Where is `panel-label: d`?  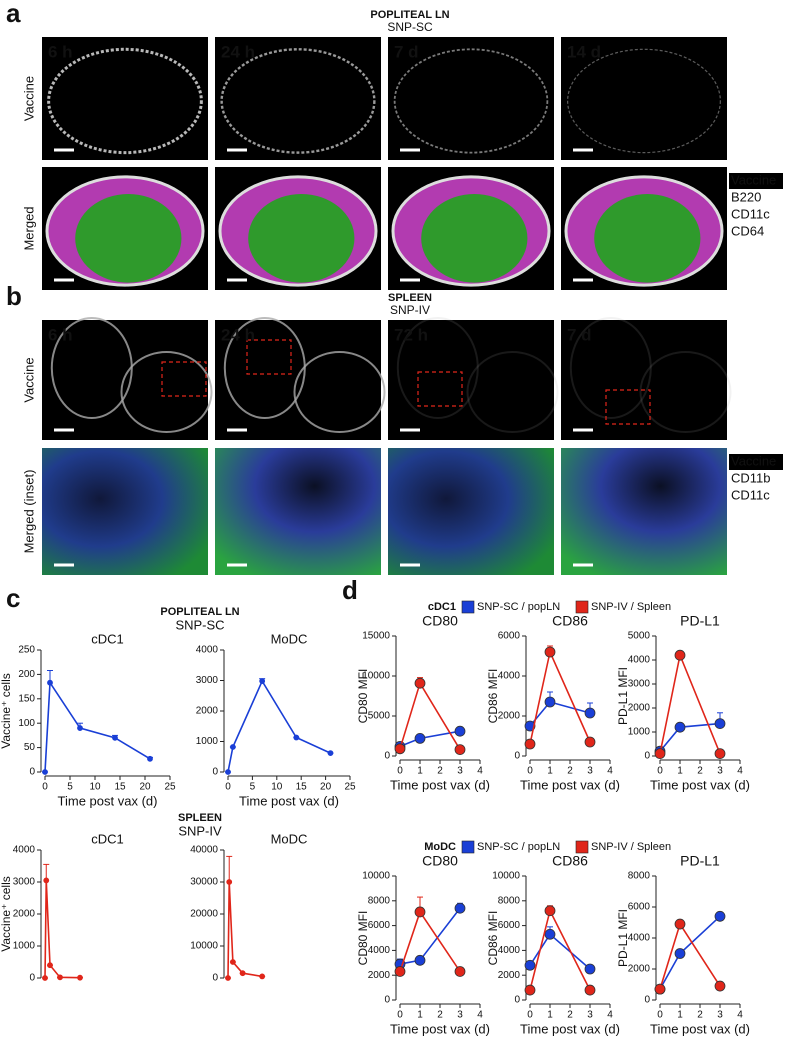 panel-label: d is located at coordinates (350, 590).